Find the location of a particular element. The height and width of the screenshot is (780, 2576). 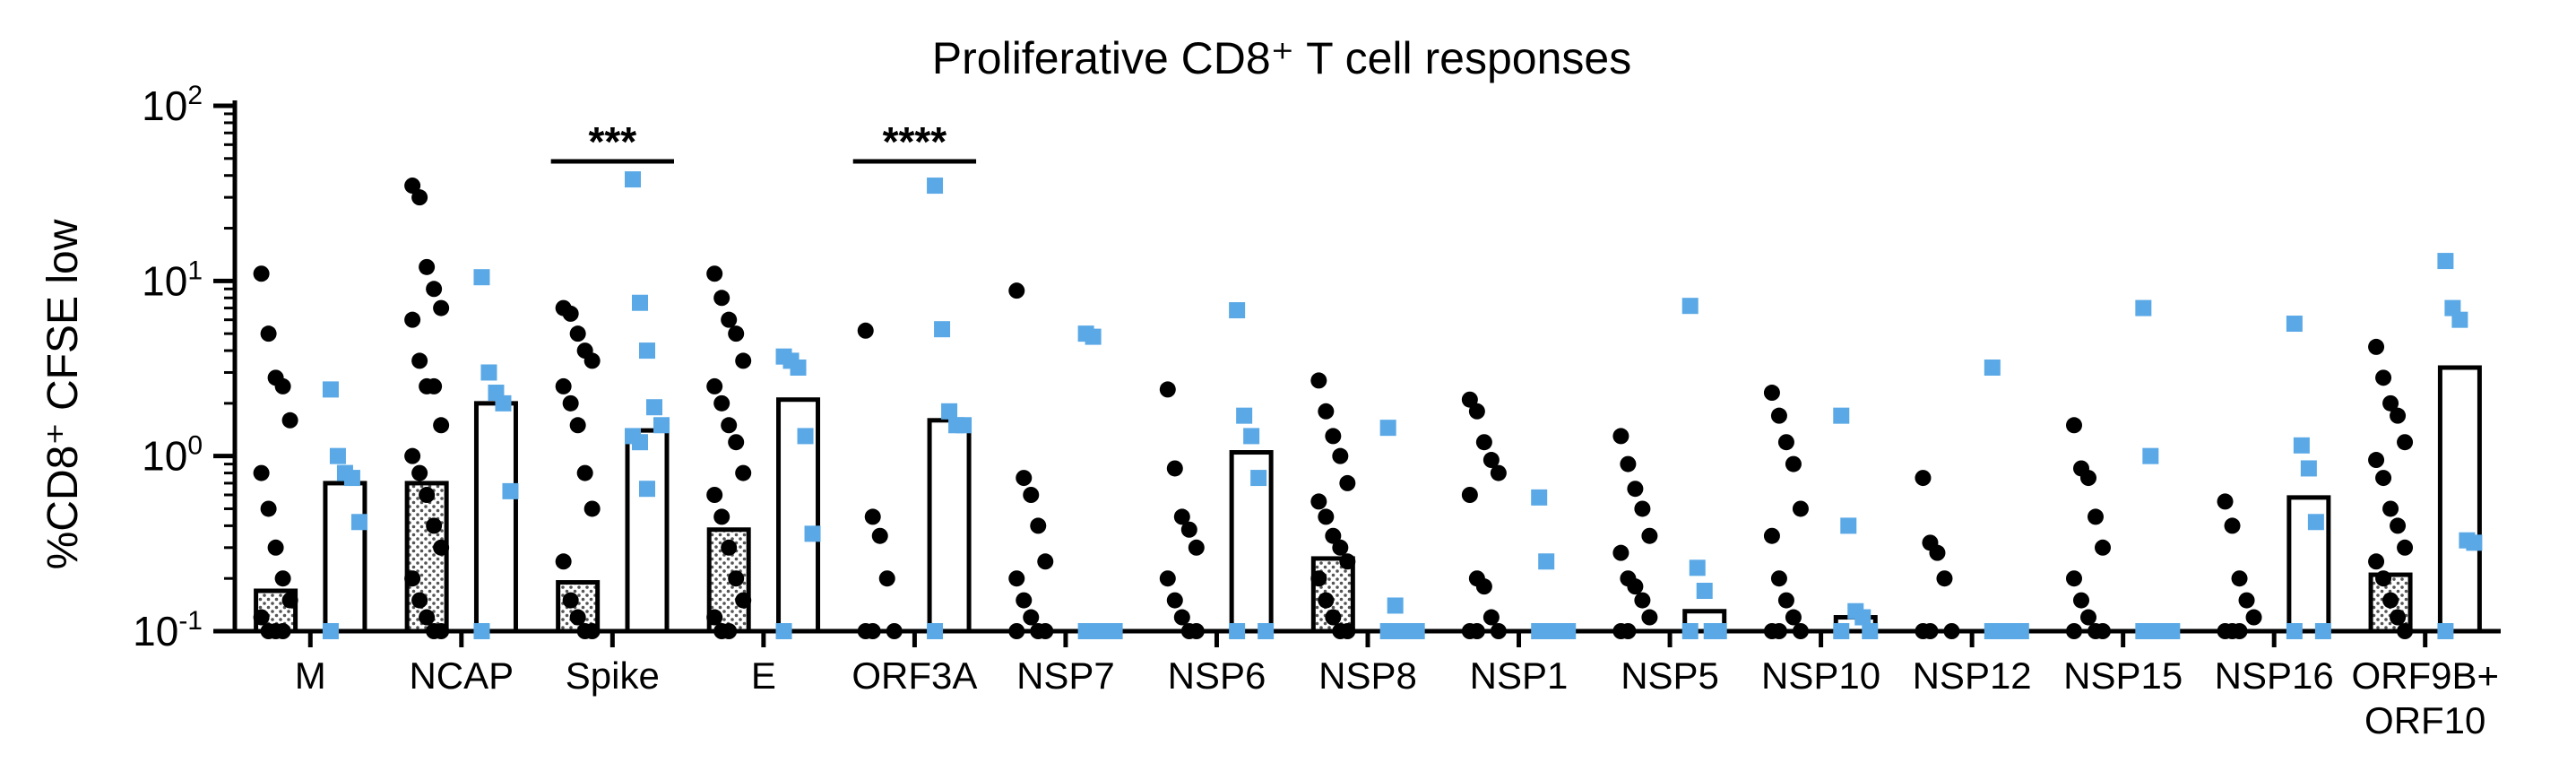

x-tick-label-3: E is located at coordinates (763, 675).